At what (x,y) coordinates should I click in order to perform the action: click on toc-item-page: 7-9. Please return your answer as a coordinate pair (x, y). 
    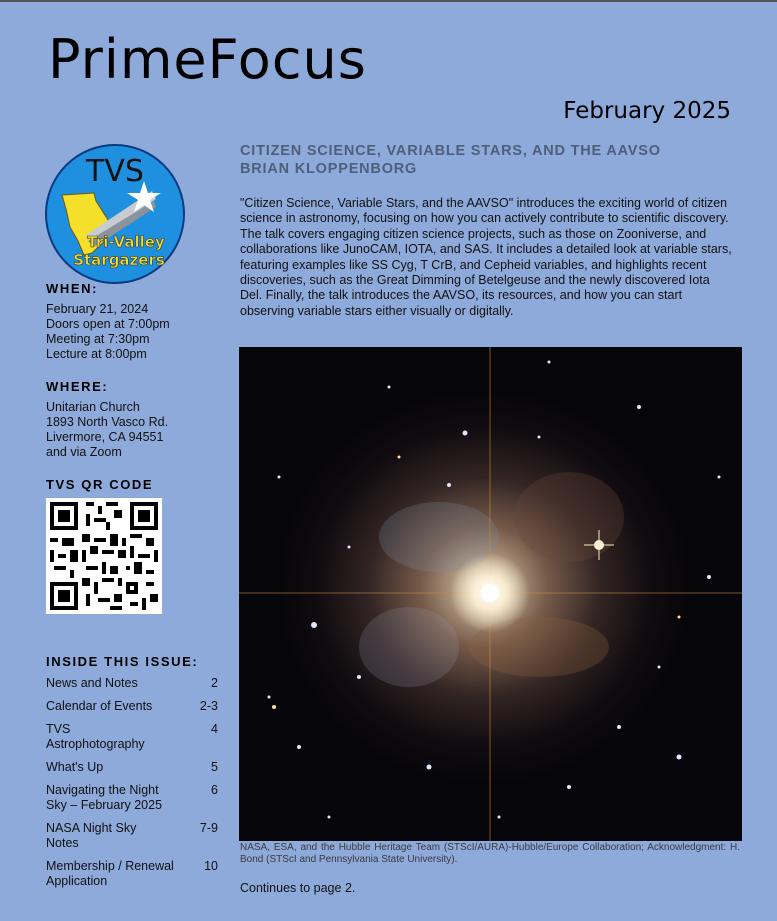
    Looking at the image, I should click on (208, 828).